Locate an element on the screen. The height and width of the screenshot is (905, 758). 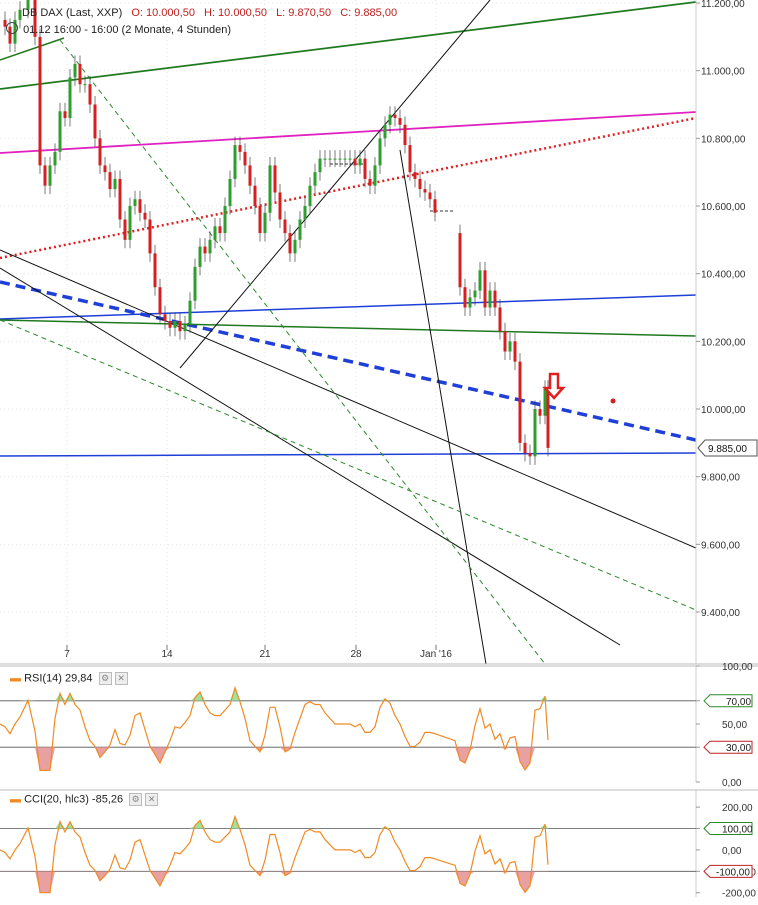
indicator-line is located at coordinates (274, 854).